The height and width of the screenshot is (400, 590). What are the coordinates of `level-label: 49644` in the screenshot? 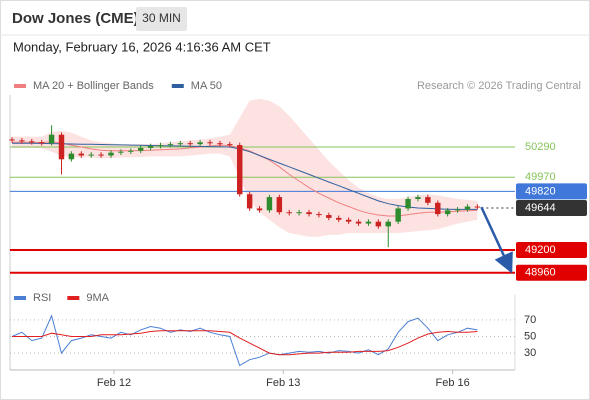 It's located at (540, 208).